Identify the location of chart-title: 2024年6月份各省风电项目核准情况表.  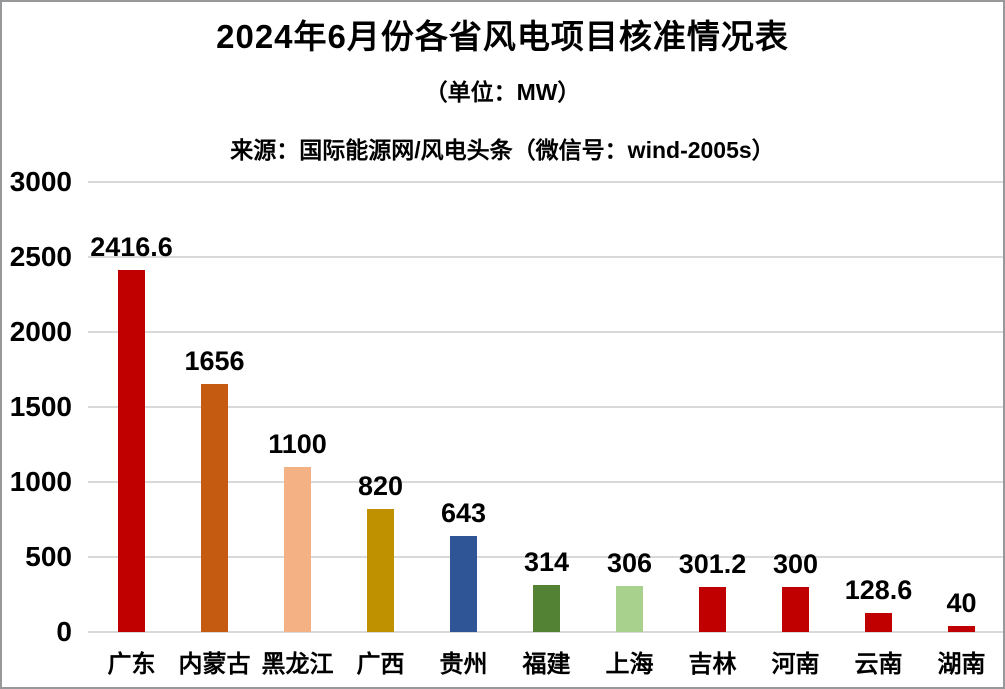
(502, 36).